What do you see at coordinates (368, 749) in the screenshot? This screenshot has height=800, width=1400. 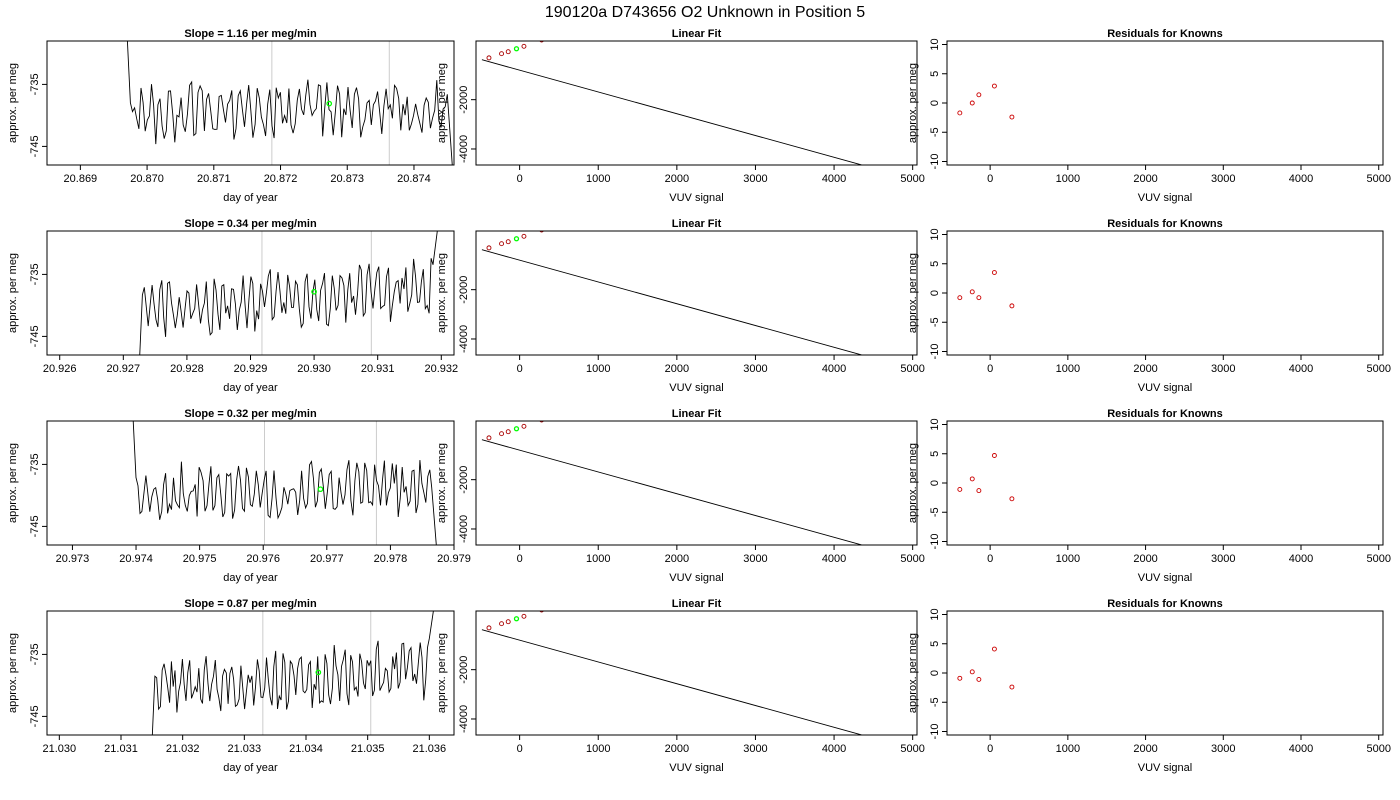 I see `x-tick-label: 21.035` at bounding box center [368, 749].